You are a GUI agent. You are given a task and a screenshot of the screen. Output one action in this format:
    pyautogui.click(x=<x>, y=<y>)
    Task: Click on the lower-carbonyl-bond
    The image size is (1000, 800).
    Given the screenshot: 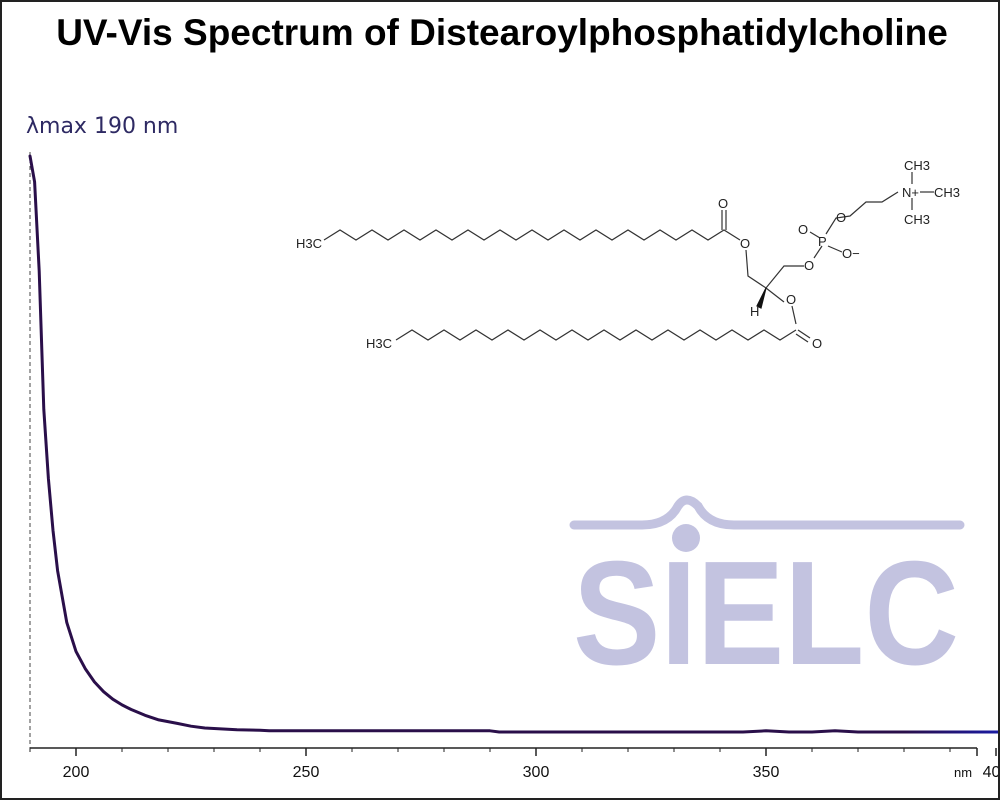 What is the action you would take?
    pyautogui.click(x=804, y=334)
    